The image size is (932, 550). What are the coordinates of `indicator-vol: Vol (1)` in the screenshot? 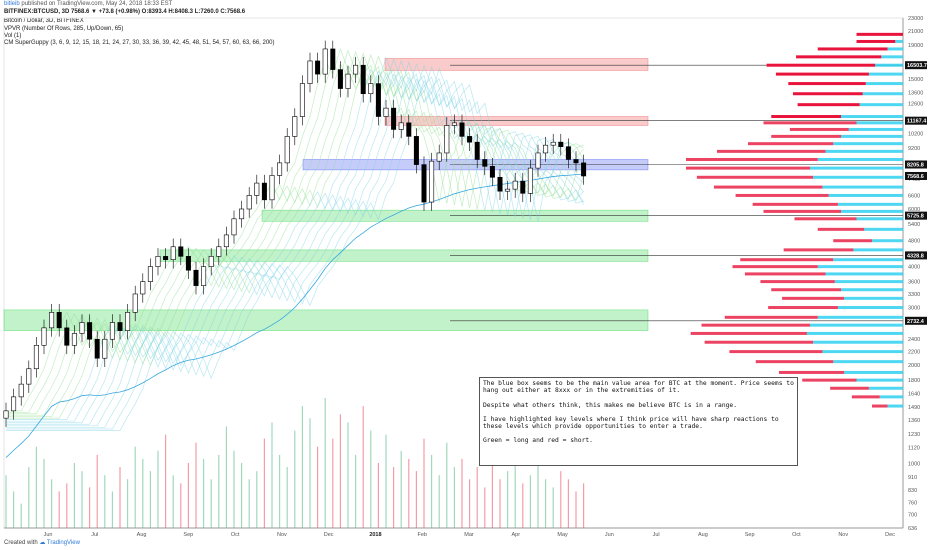 It's located at (13, 36).